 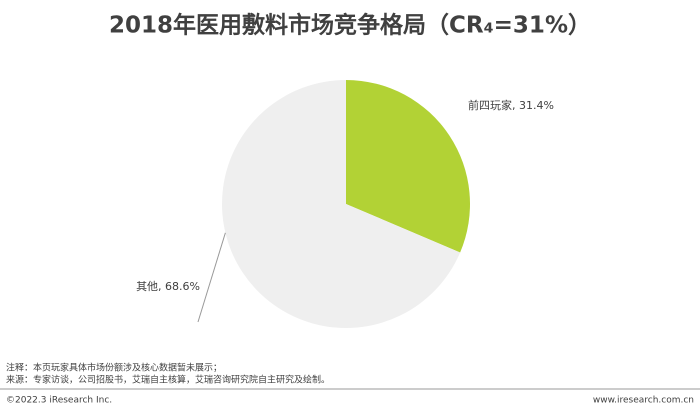 I want to click on note: 注释：本页玩家具体市场份额涉及核心数据暂未展示；, so click(x=114, y=368).